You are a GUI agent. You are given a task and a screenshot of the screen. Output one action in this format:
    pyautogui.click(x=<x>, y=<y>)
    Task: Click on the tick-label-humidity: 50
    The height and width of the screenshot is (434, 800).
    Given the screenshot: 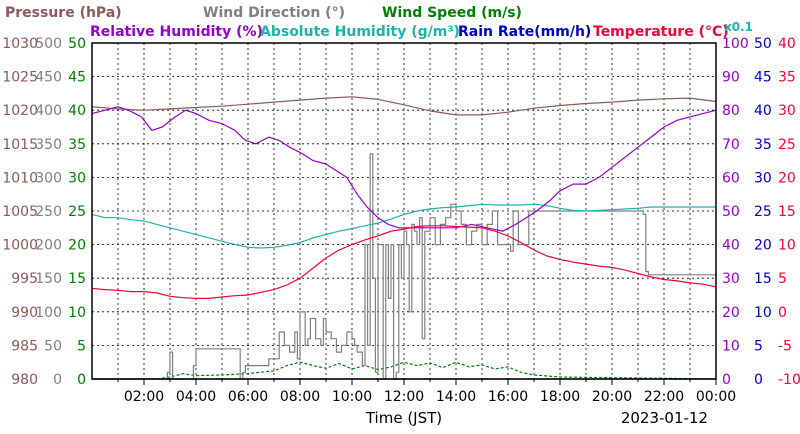 What is the action you would take?
    pyautogui.click(x=731, y=212)
    